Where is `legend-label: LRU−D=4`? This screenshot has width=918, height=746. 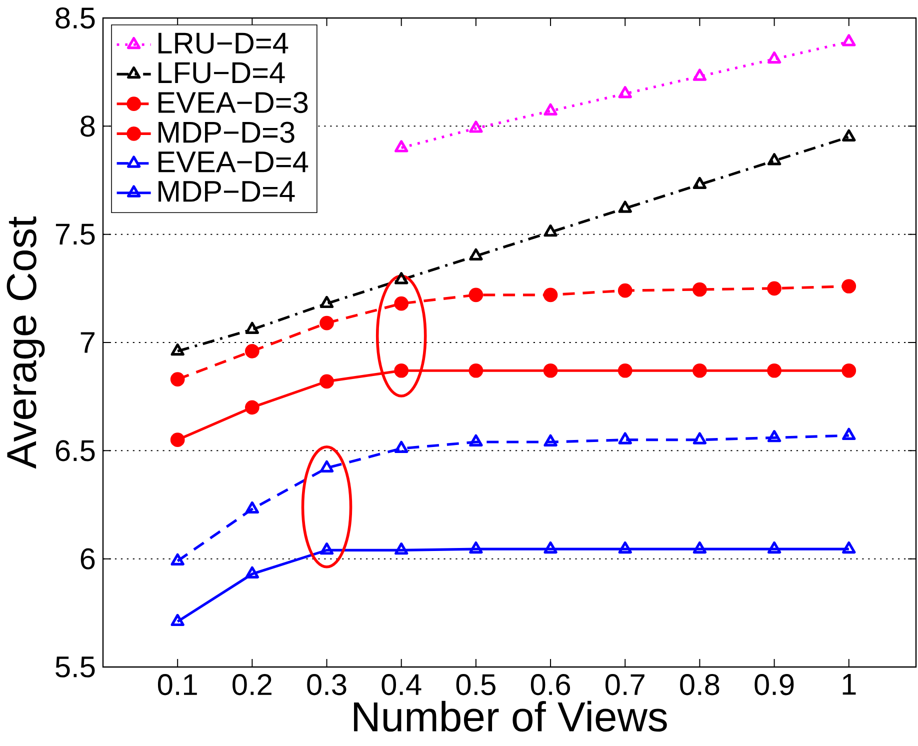 legend-label: LRU−D=4 is located at coordinates (223, 43).